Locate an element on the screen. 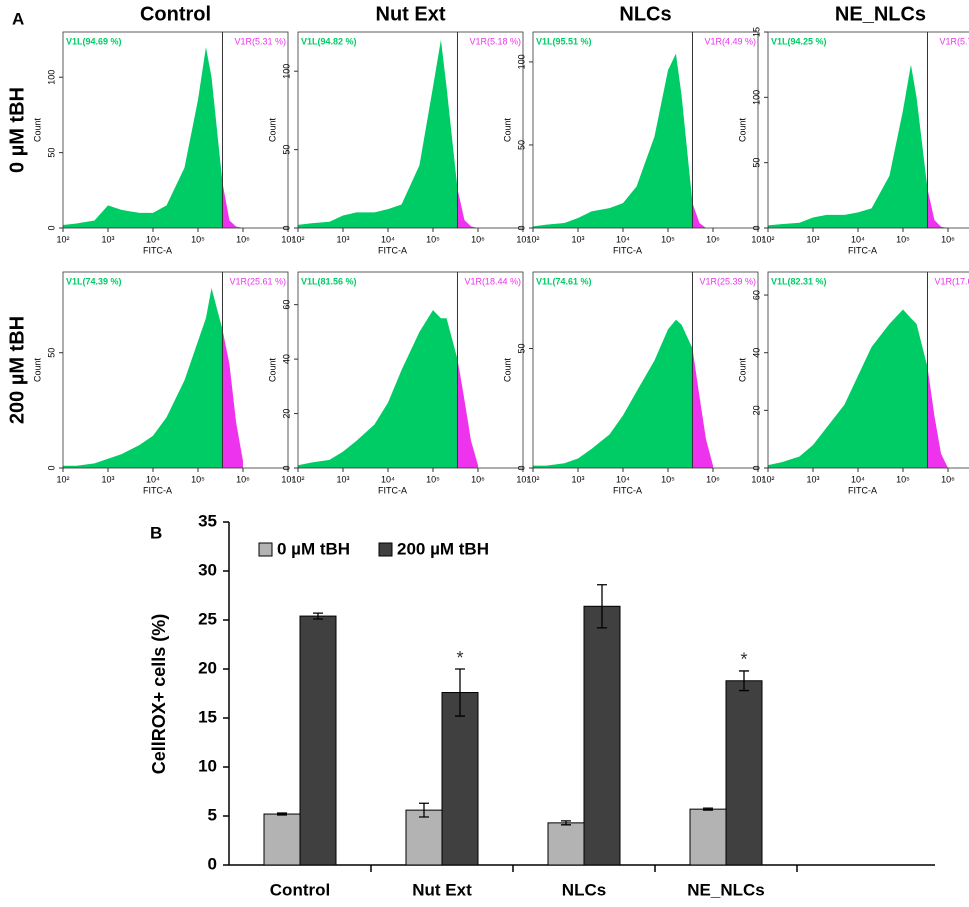 The width and height of the screenshot is (969, 907). panel-label: A is located at coordinates (18, 18).